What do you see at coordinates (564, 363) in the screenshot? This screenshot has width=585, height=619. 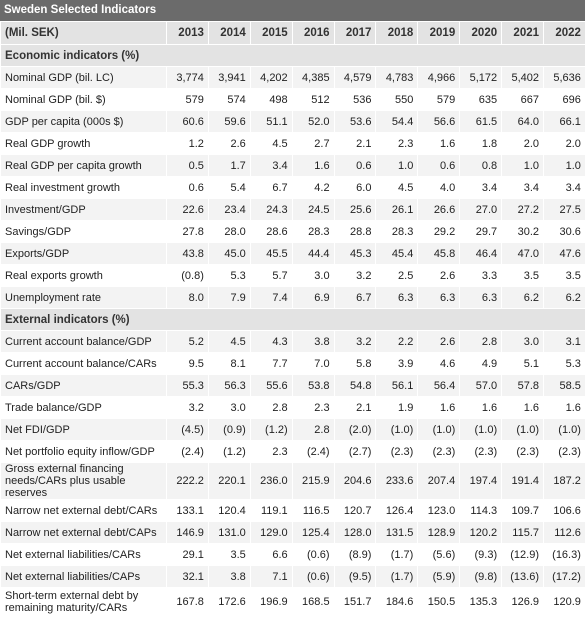 I see `value-cell: 5.3` at bounding box center [564, 363].